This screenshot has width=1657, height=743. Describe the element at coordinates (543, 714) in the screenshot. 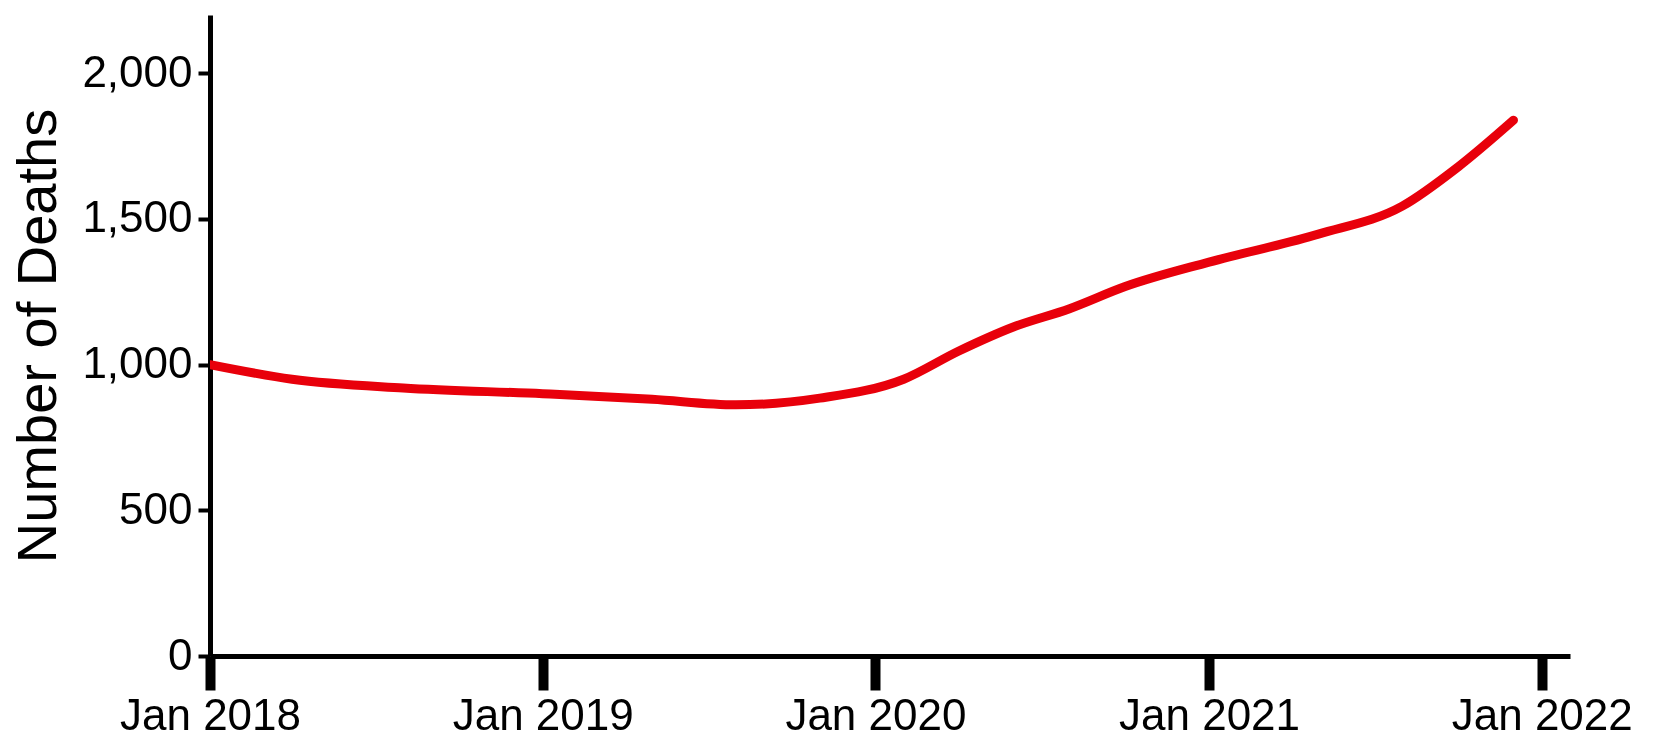

I see `x-tick-label: Jan 2019` at that location.